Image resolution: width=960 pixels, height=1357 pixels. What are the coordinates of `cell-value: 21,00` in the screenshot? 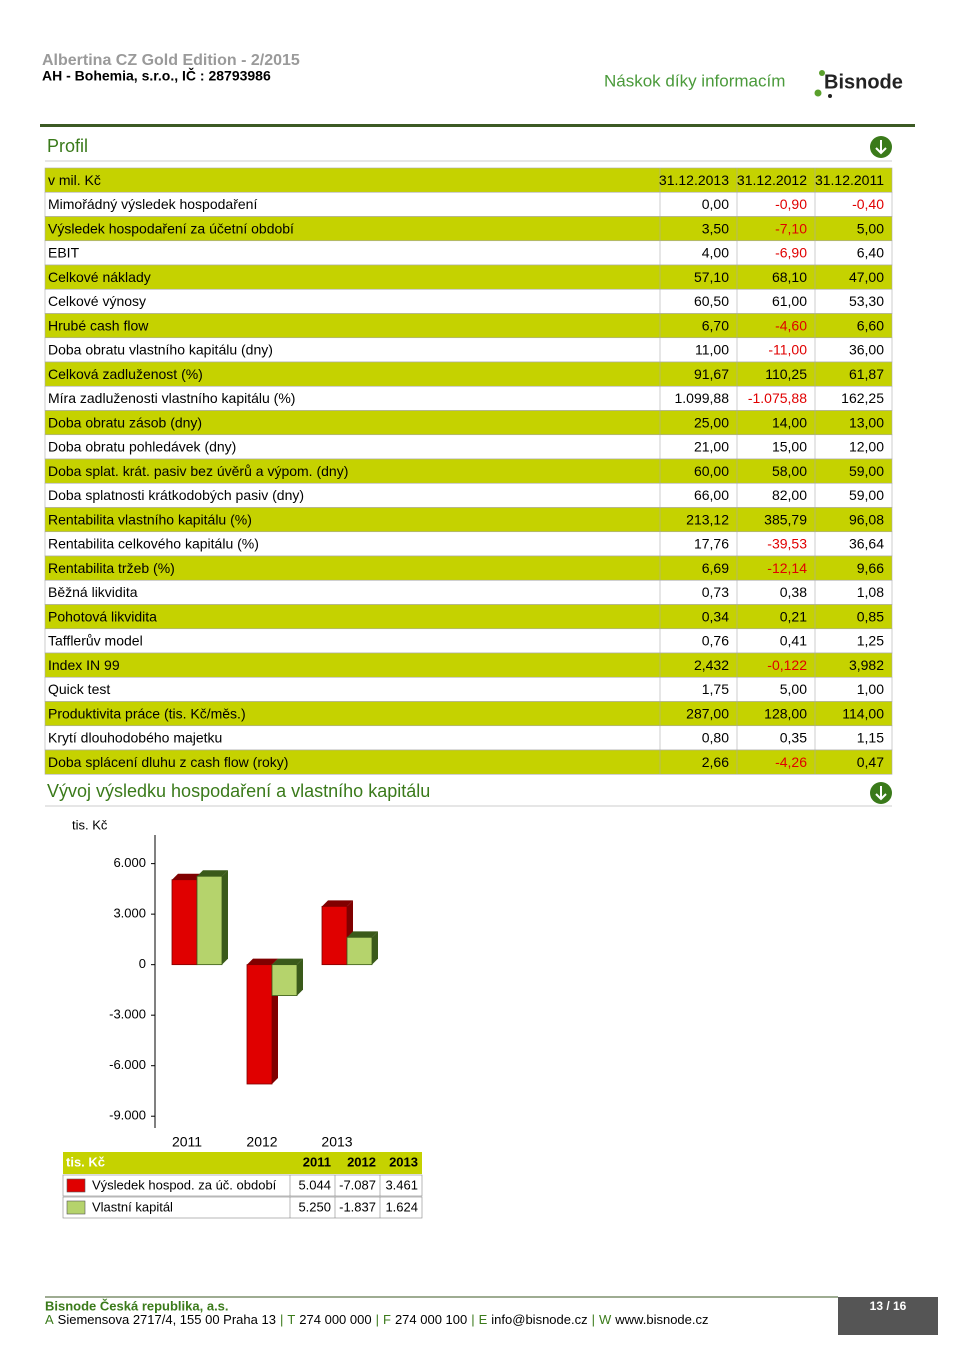 It's located at (711, 447).